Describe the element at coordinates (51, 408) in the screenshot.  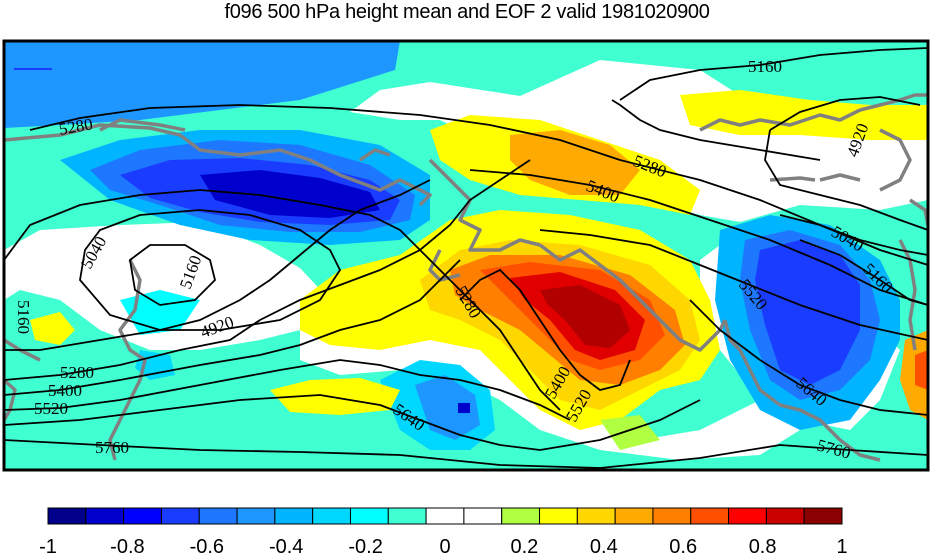
I see `contour-label: 5520` at that location.